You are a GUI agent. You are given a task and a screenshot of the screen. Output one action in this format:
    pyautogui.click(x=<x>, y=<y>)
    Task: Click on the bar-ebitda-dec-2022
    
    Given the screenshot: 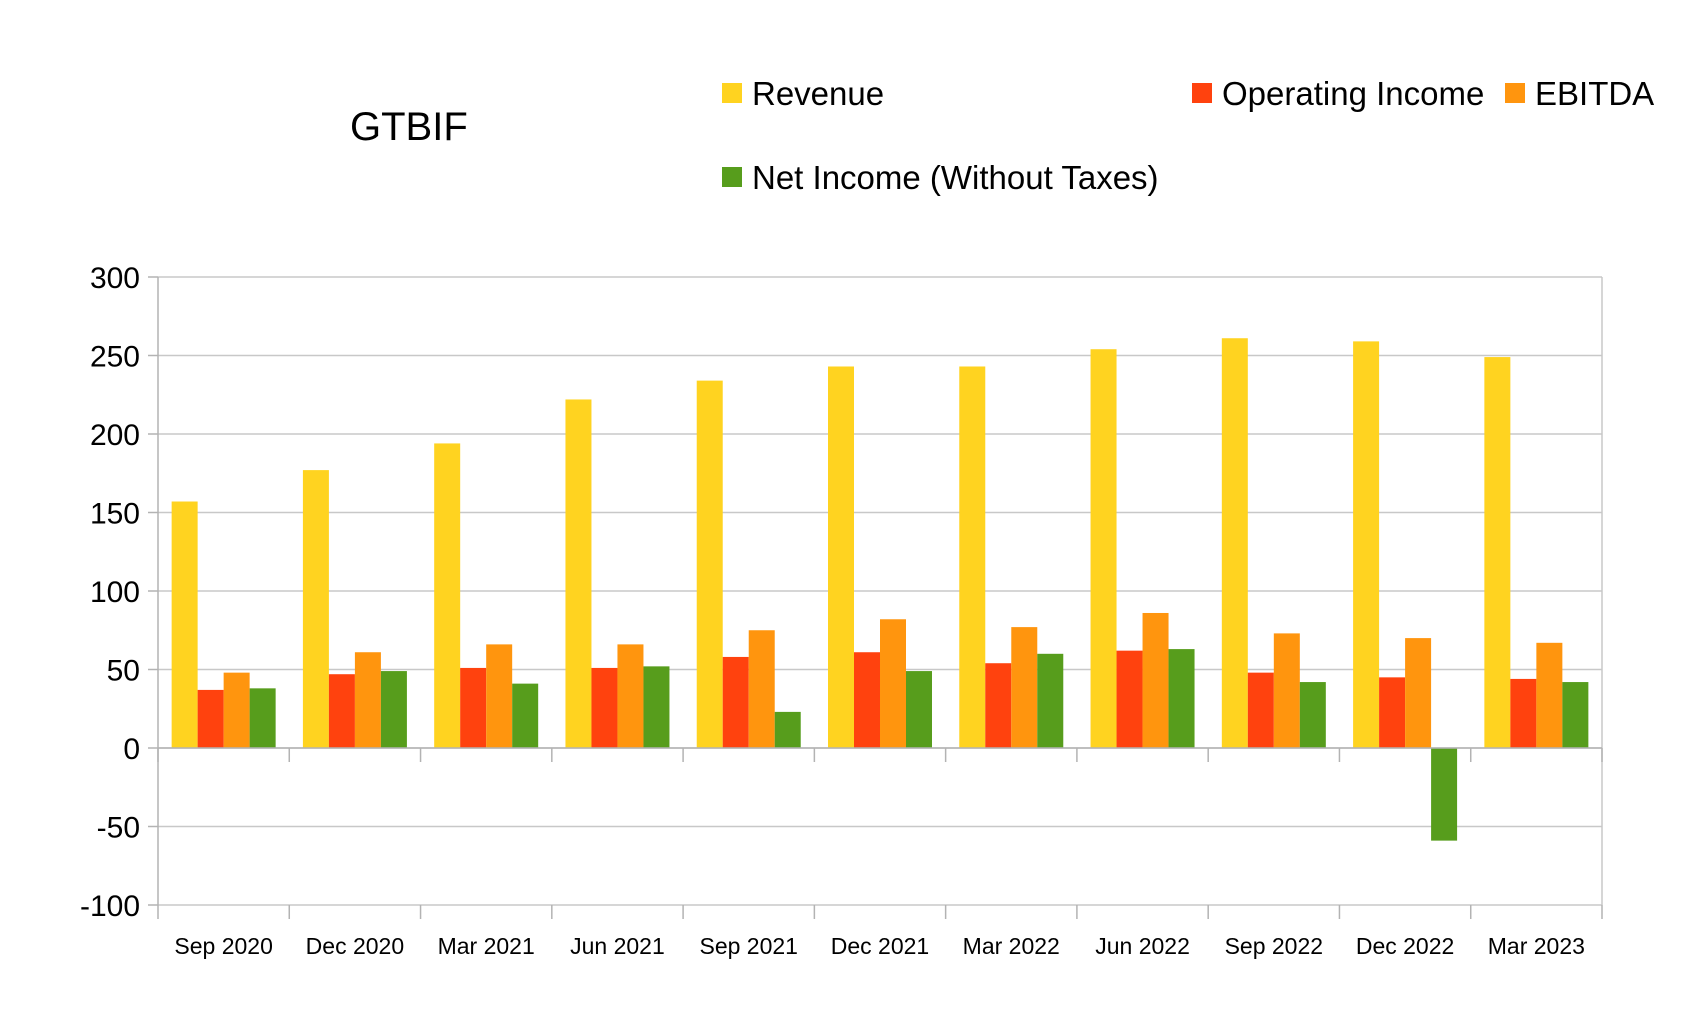 What is the action you would take?
    pyautogui.click(x=1418, y=693)
    